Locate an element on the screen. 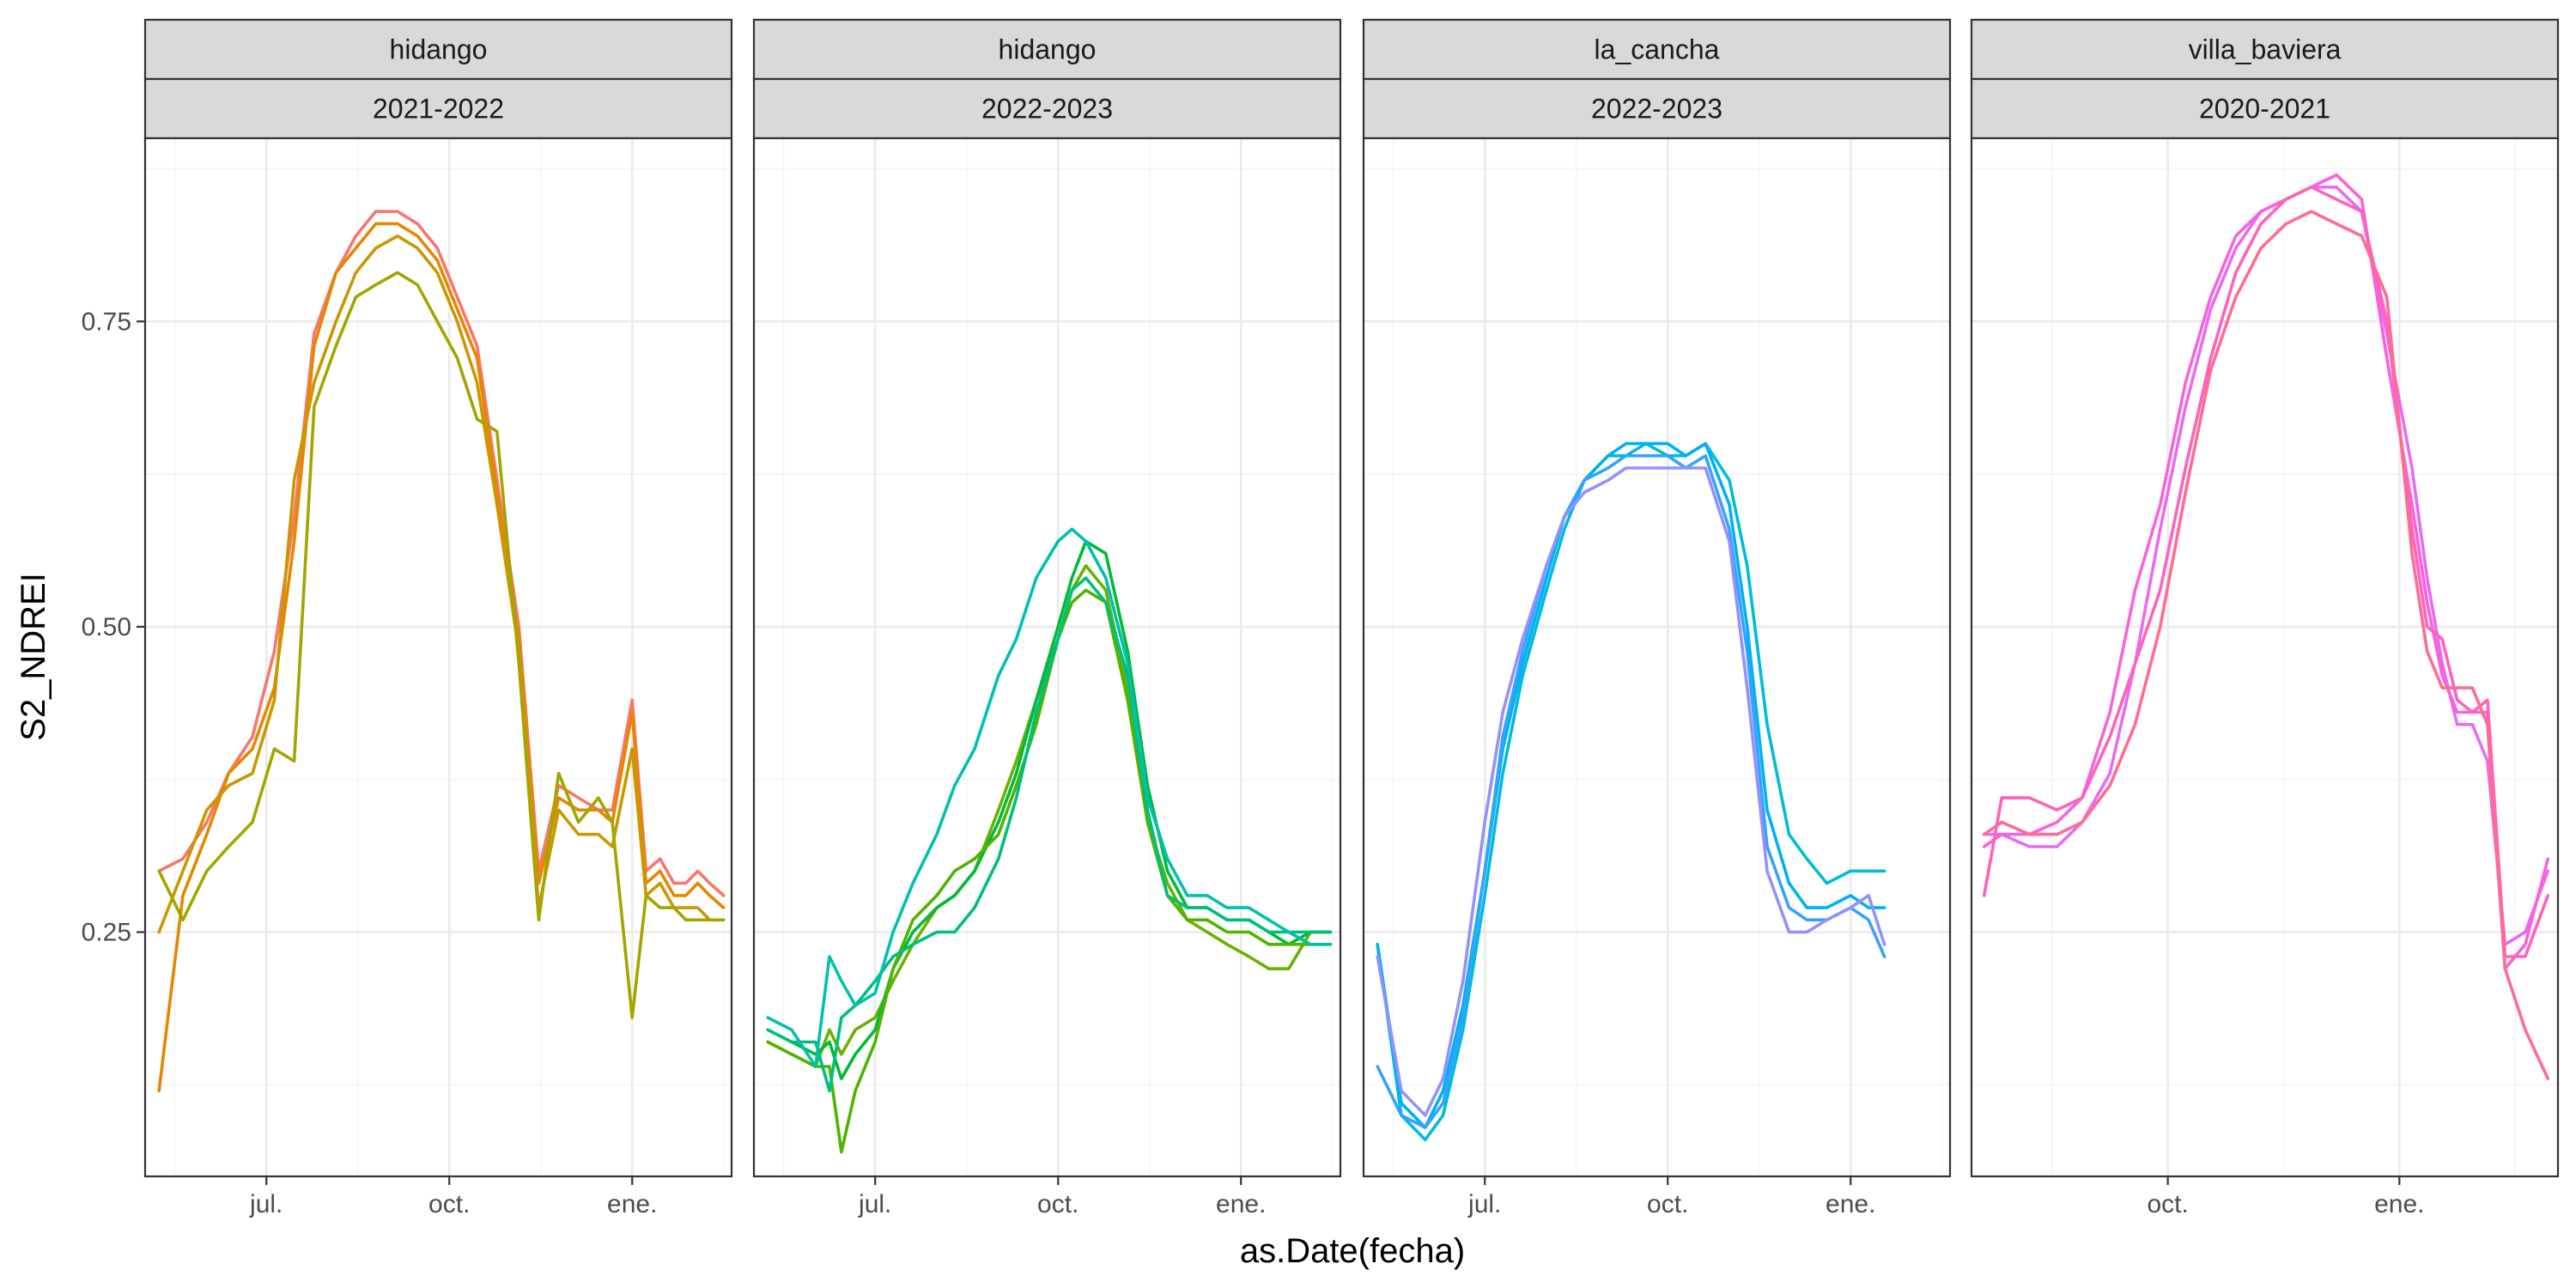  y-tick-label: 0.50 is located at coordinates (106, 627).